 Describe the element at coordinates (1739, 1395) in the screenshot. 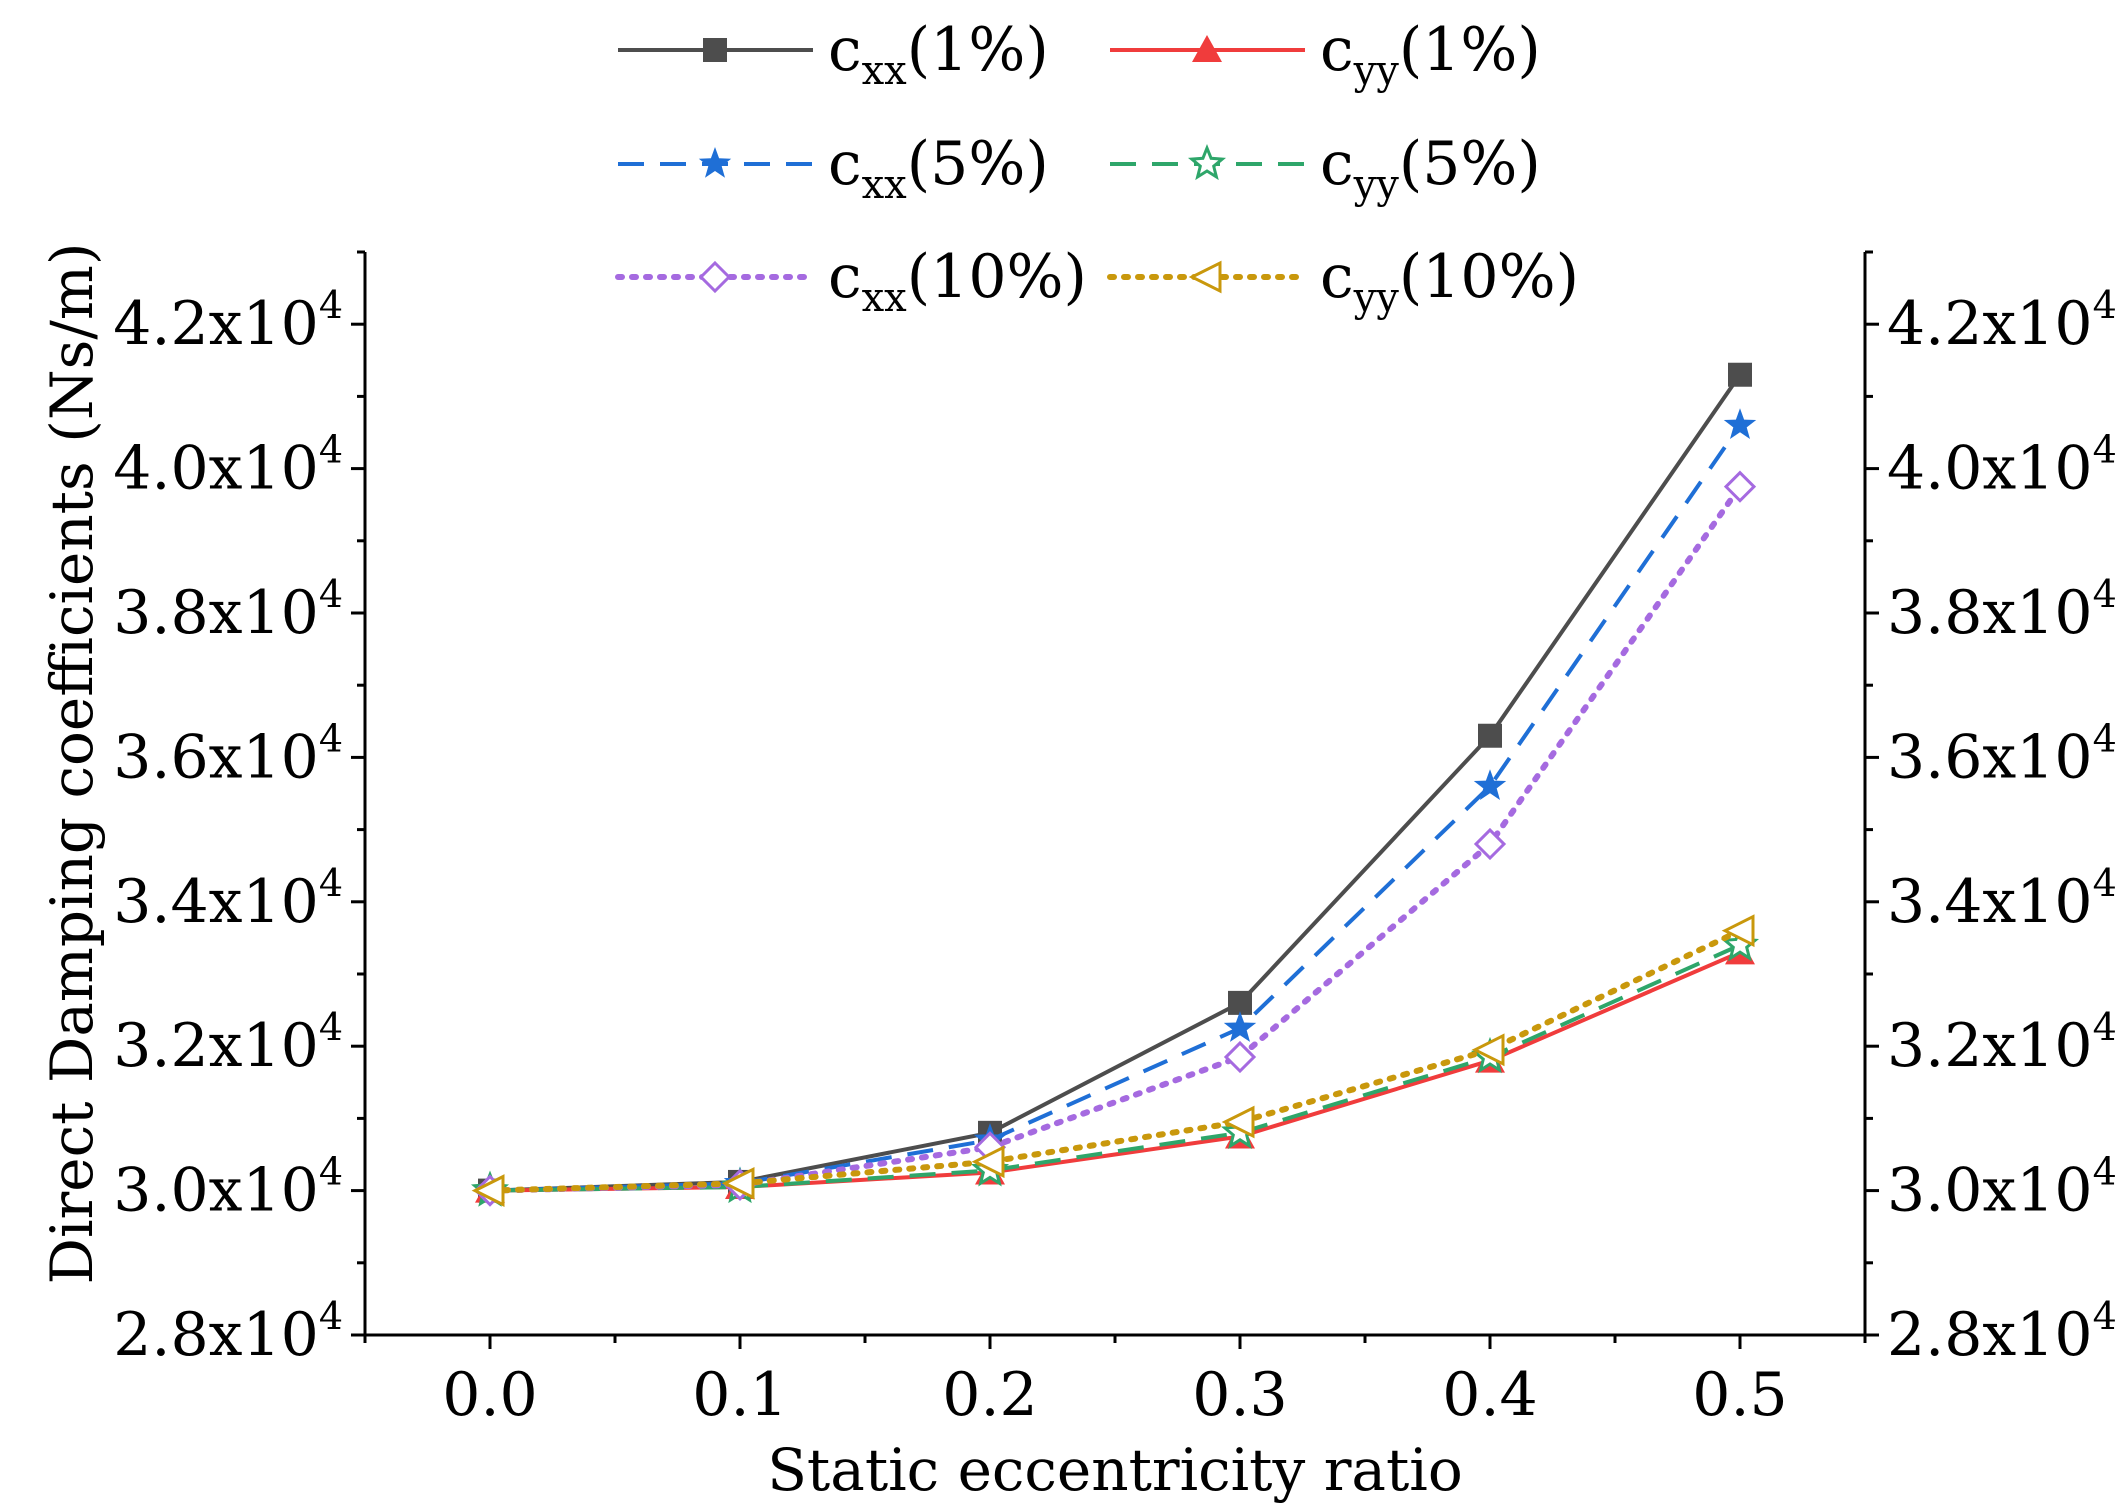

I see `x-tick-label: 0.5` at that location.